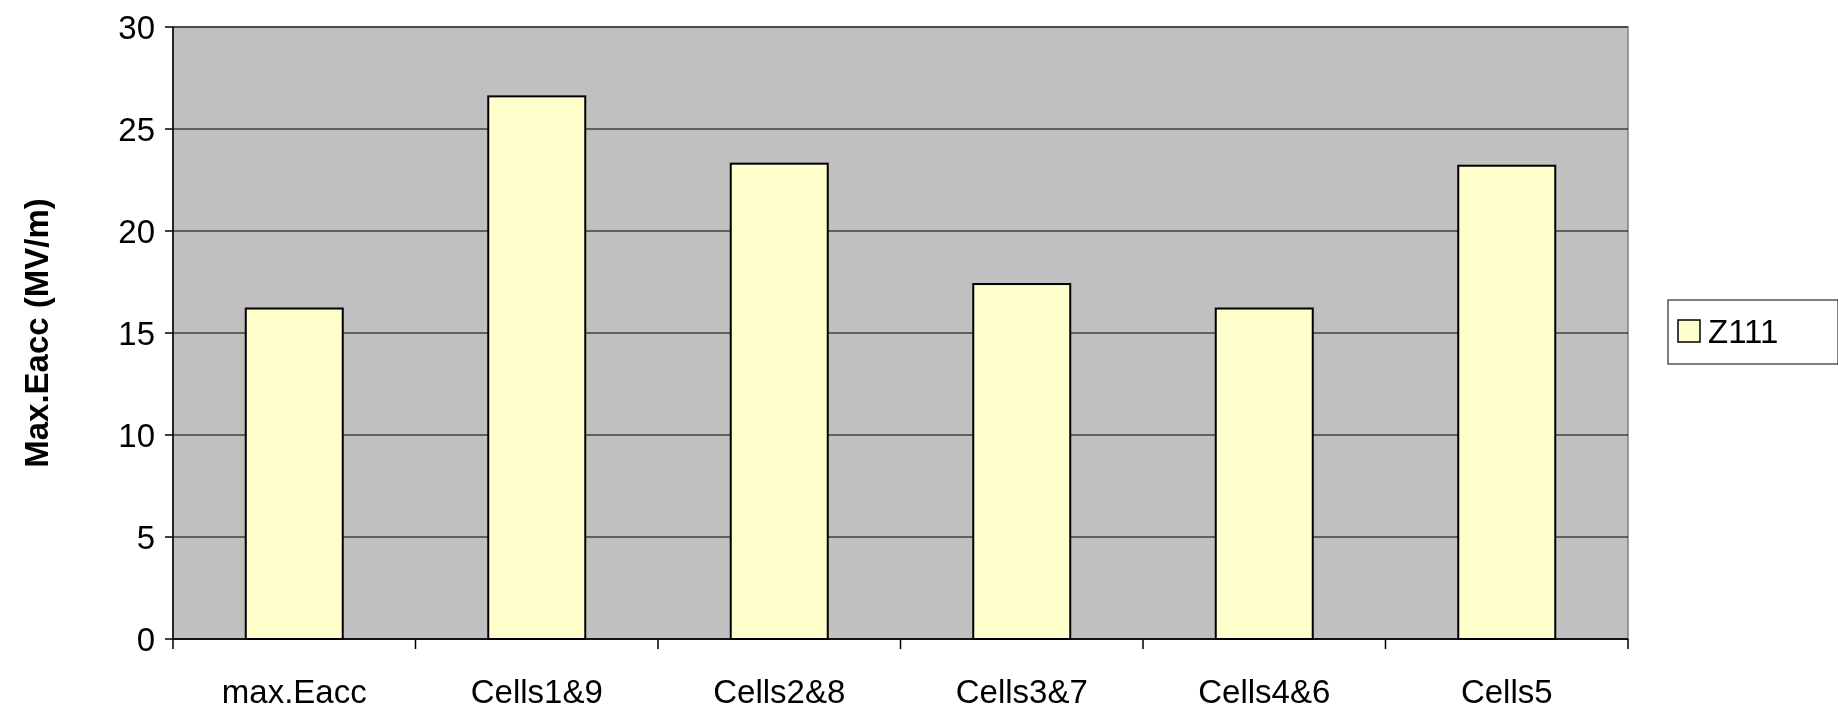 The height and width of the screenshot is (724, 1838). What do you see at coordinates (136, 333) in the screenshot?
I see `y-tick-label: 15` at bounding box center [136, 333].